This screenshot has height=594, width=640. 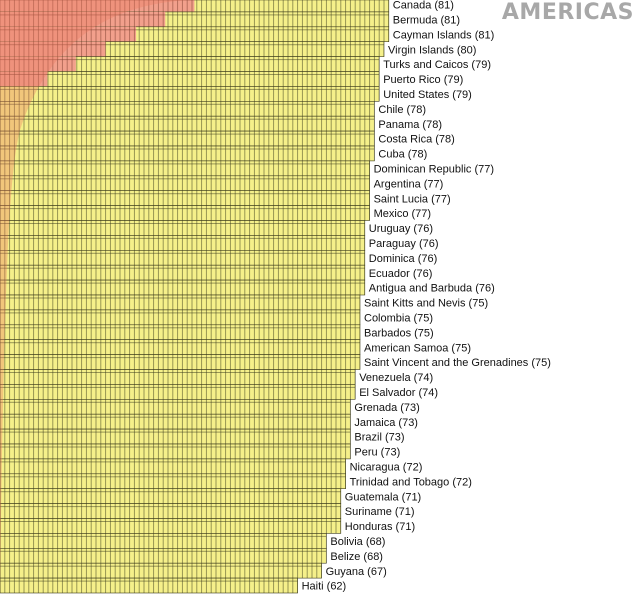 What do you see at coordinates (383, 497) in the screenshot?
I see `bar-label: Guatemala (71)` at bounding box center [383, 497].